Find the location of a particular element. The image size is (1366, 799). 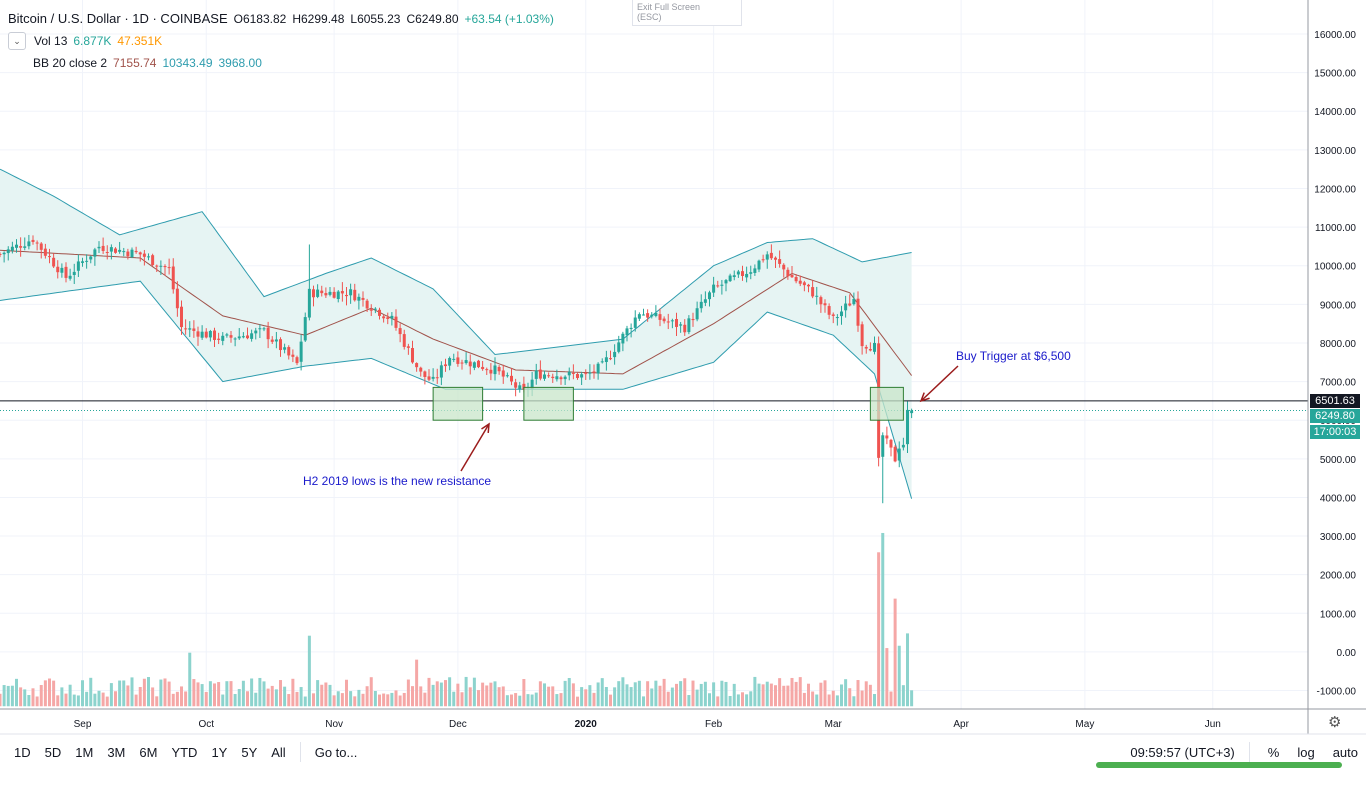

gear-icon: ⚙ is located at coordinates (1335, 722).